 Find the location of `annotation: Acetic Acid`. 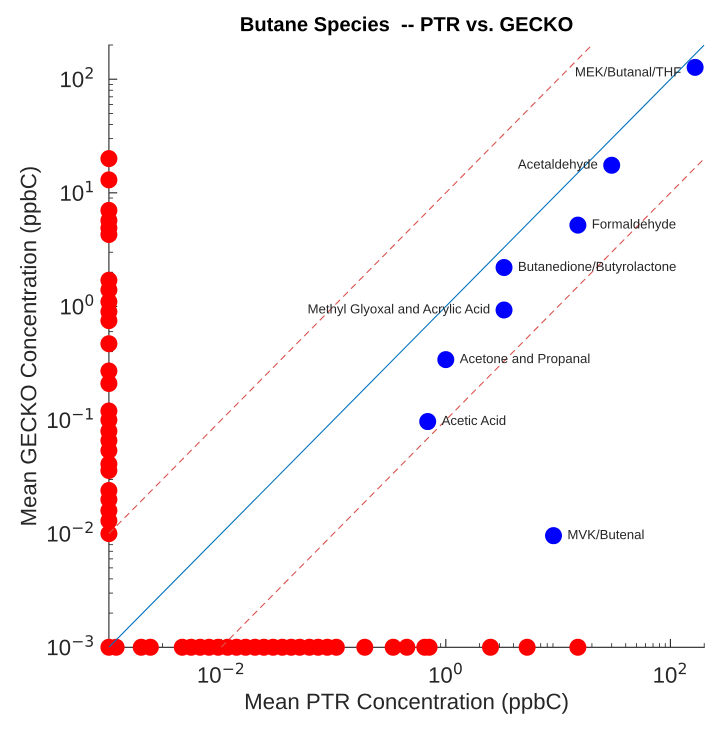

annotation: Acetic Acid is located at coordinates (474, 420).